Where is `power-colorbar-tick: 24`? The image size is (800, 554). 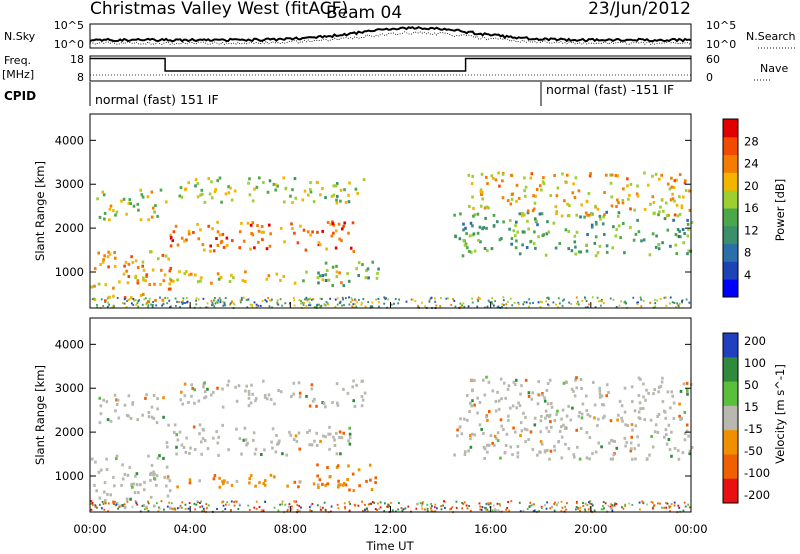
power-colorbar-tick: 24 is located at coordinates (751, 164).